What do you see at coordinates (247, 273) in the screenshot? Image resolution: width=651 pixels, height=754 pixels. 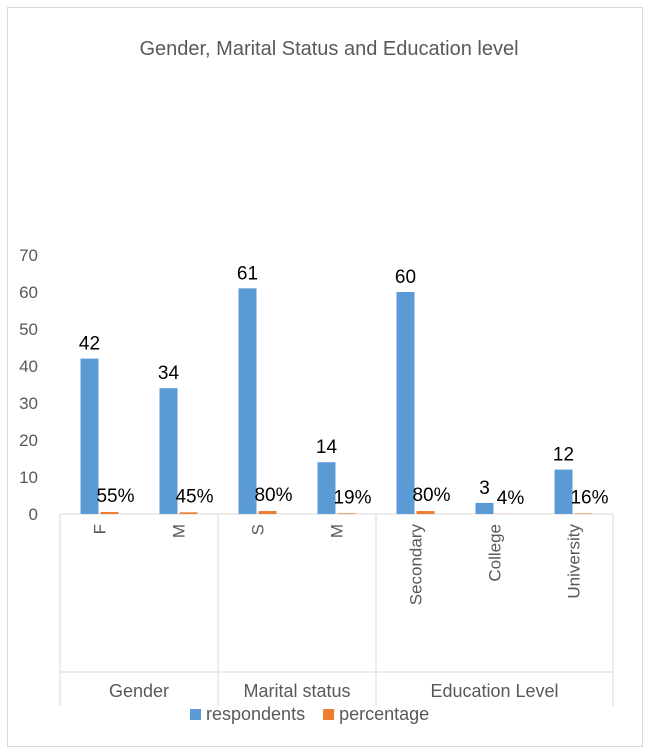 I see `data-label-respondents: 61` at bounding box center [247, 273].